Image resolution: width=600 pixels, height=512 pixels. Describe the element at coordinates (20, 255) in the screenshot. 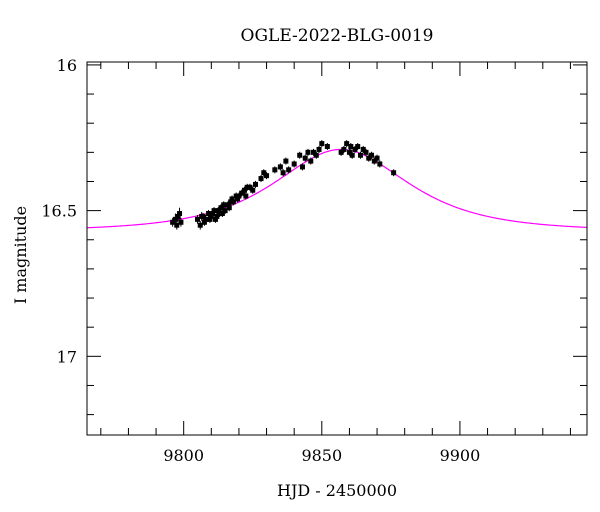

I see `y-axis-label: I magnitude` at that location.